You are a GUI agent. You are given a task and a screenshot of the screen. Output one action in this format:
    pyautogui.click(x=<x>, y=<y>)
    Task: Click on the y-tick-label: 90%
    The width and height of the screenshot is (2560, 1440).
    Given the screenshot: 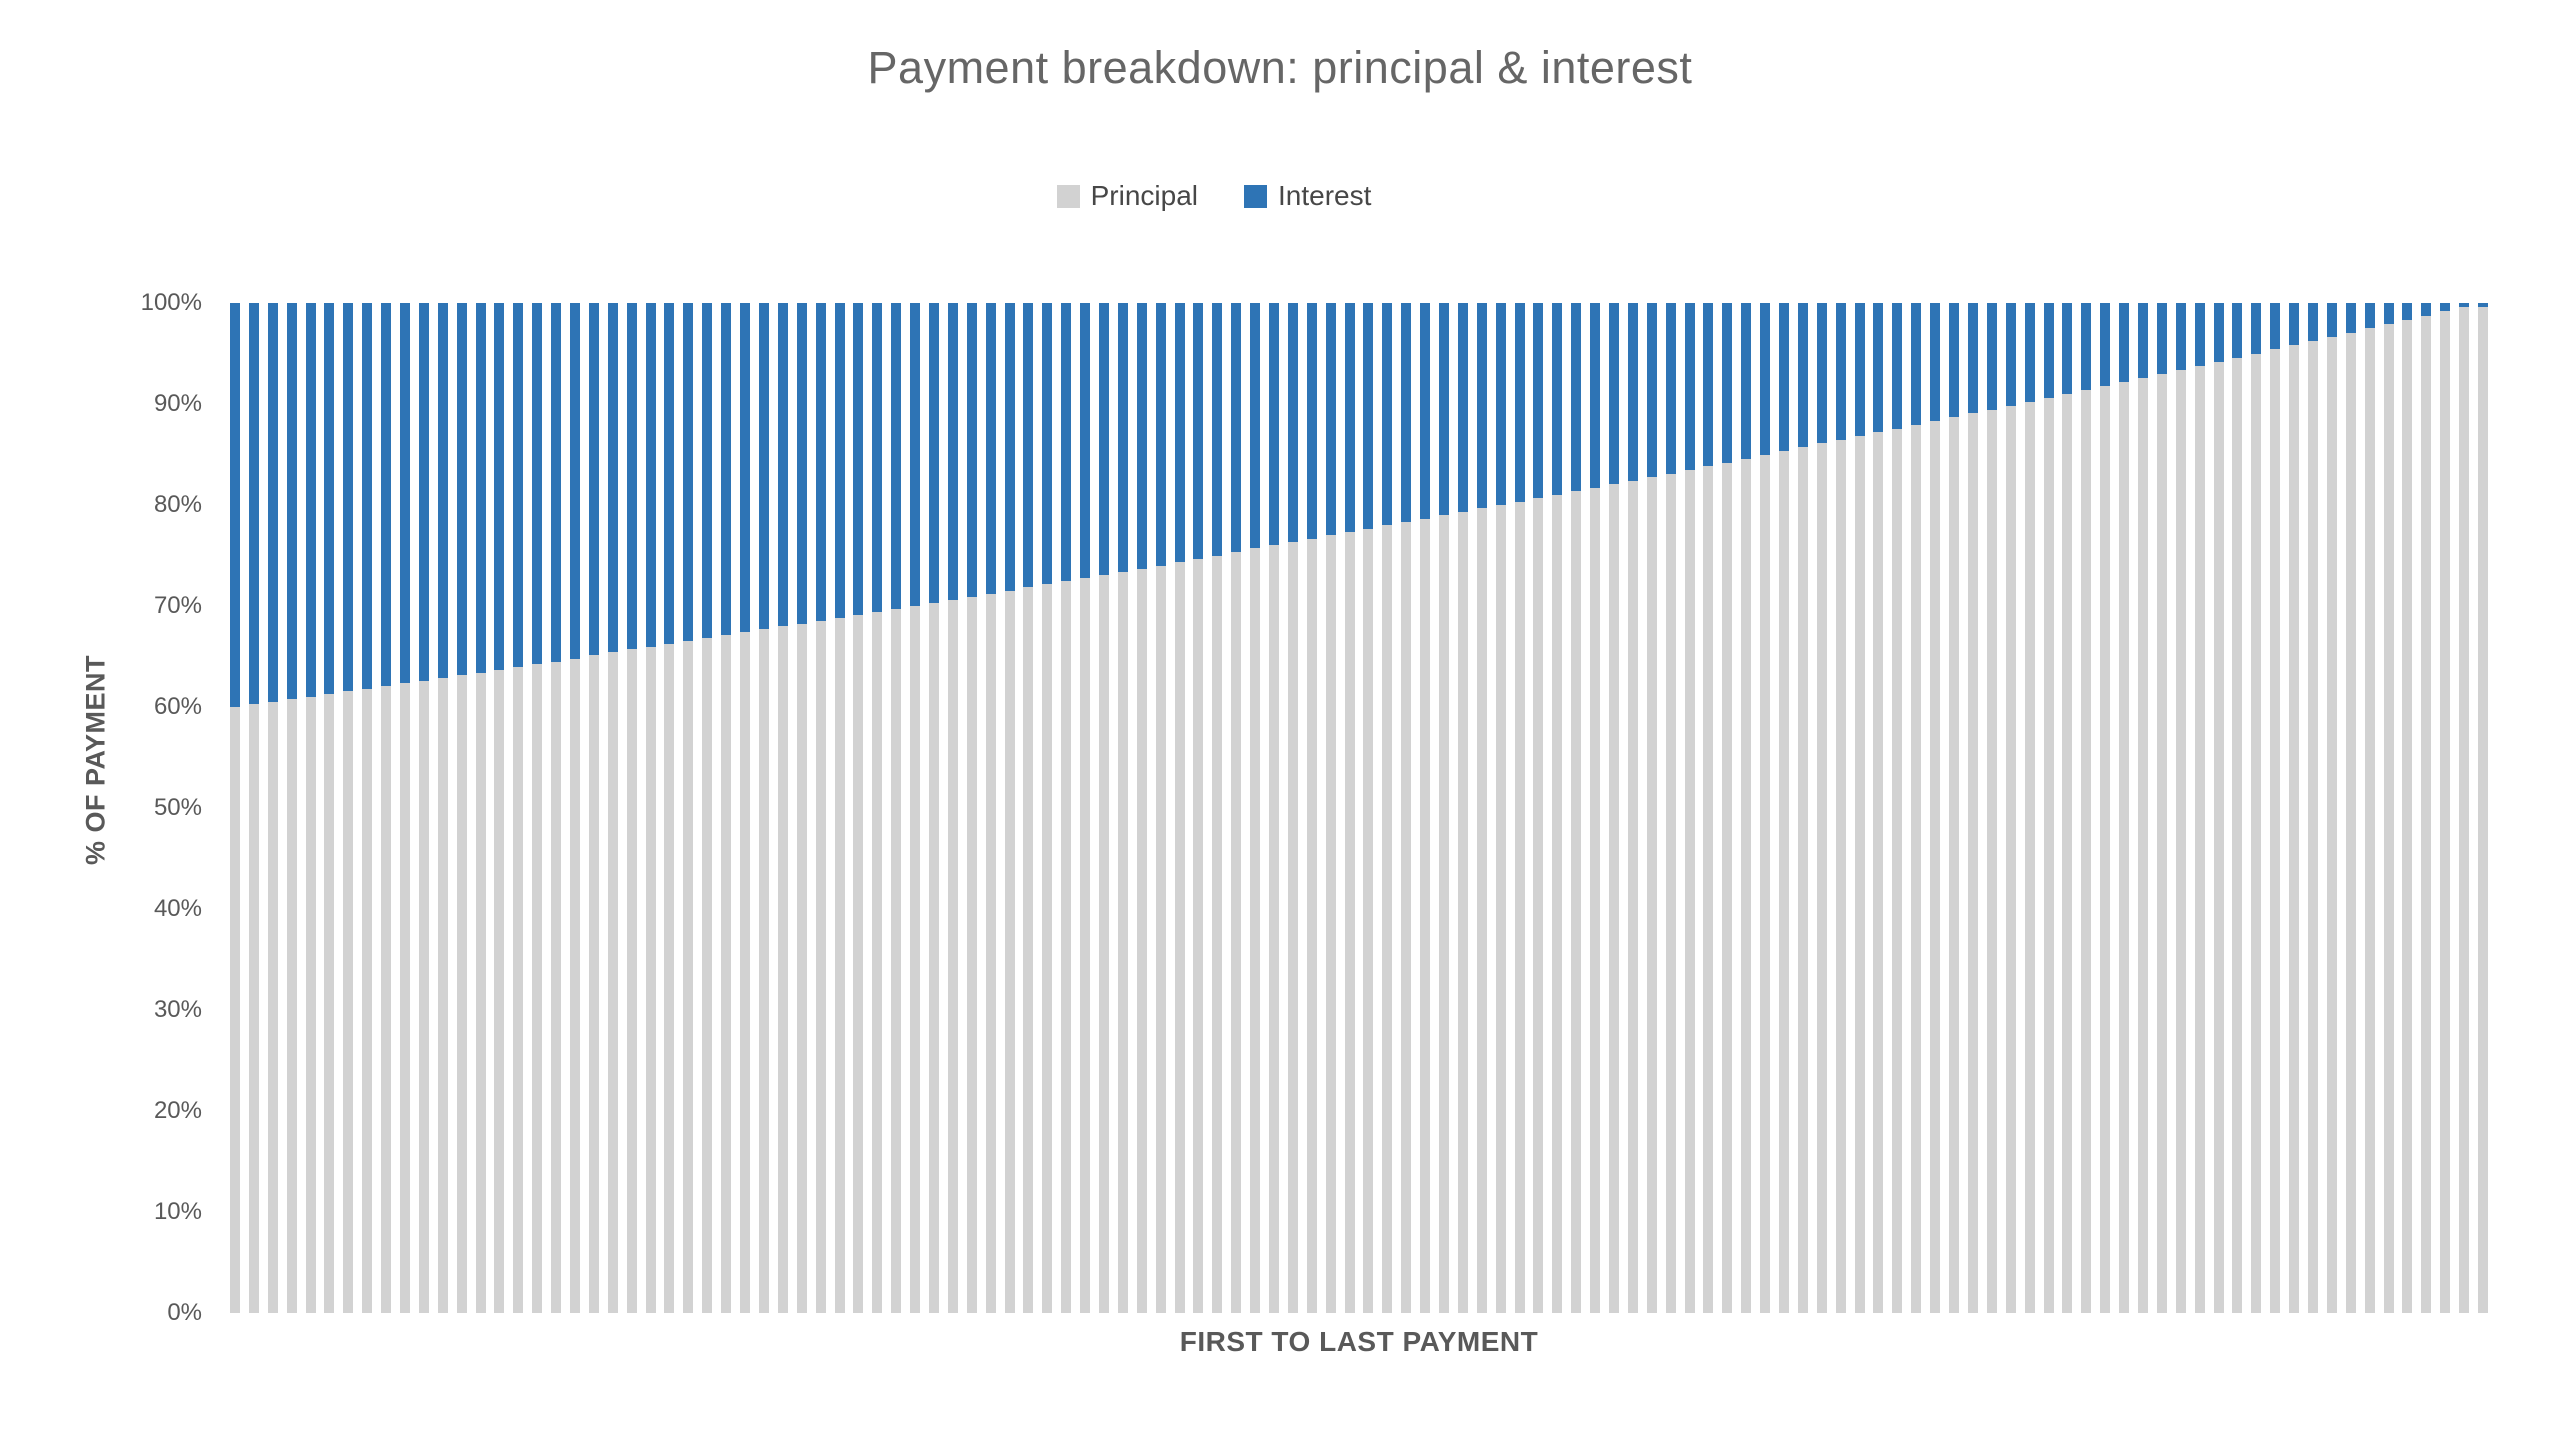 What is the action you would take?
    pyautogui.click(x=177, y=403)
    